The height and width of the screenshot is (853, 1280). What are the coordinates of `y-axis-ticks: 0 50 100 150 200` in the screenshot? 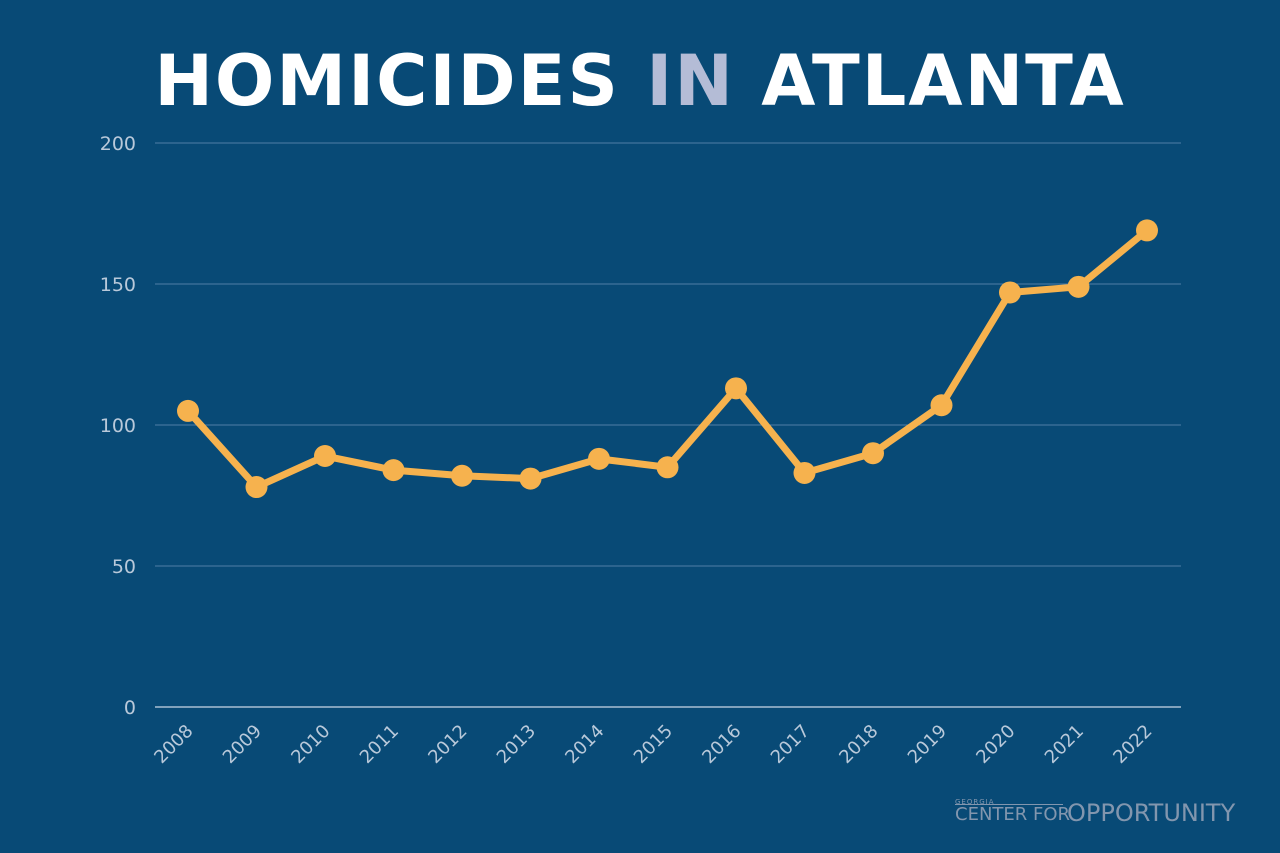 It's located at (118, 426).